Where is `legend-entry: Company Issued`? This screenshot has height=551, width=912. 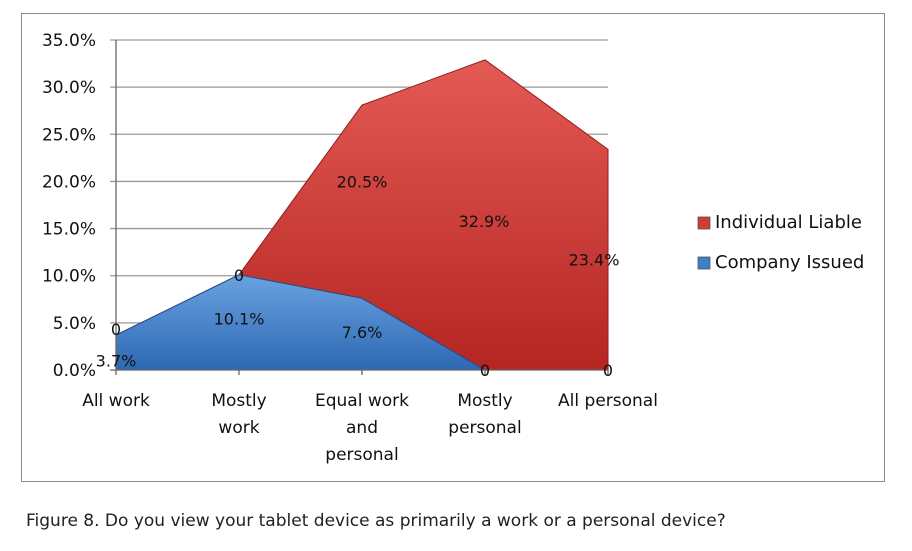
legend-entry: Company Issued is located at coordinates (789, 262).